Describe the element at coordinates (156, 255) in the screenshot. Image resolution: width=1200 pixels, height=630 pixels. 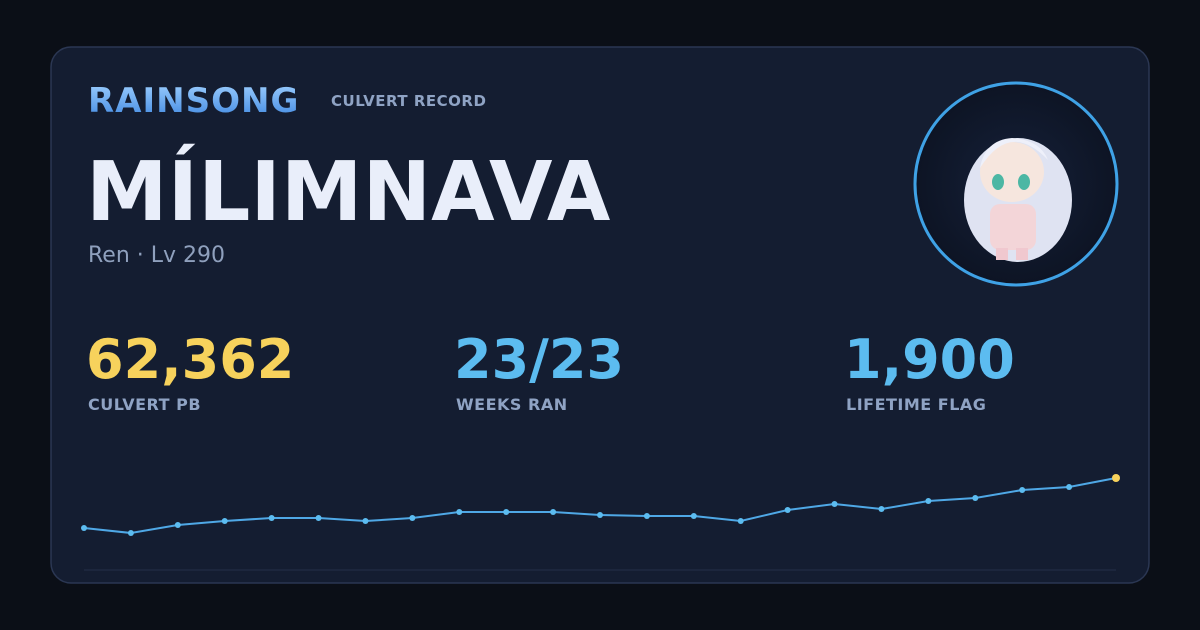
I see `character-info: Ren · Lv 290` at that location.